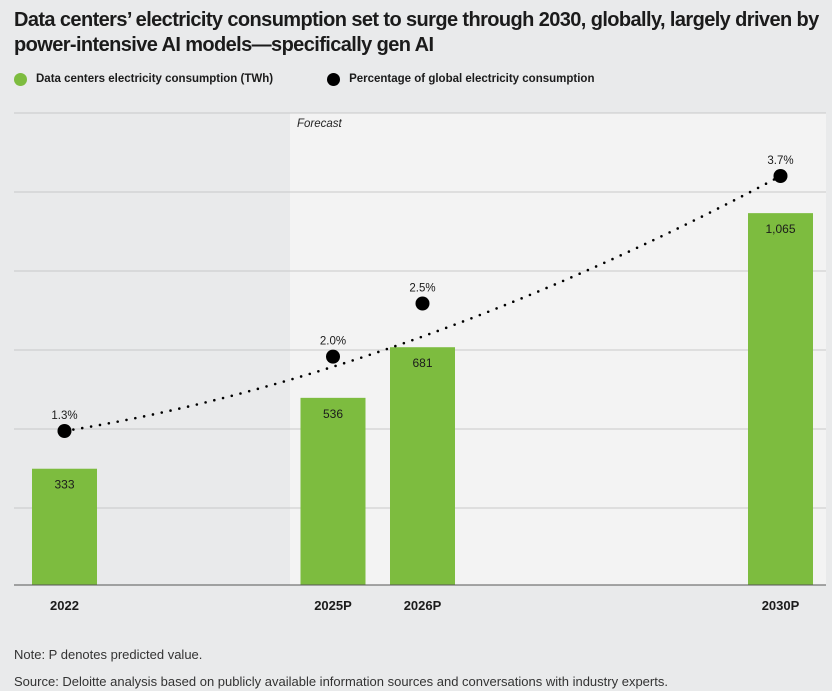 This screenshot has width=832, height=691. I want to click on x-tick-label: 2025P, so click(333, 605).